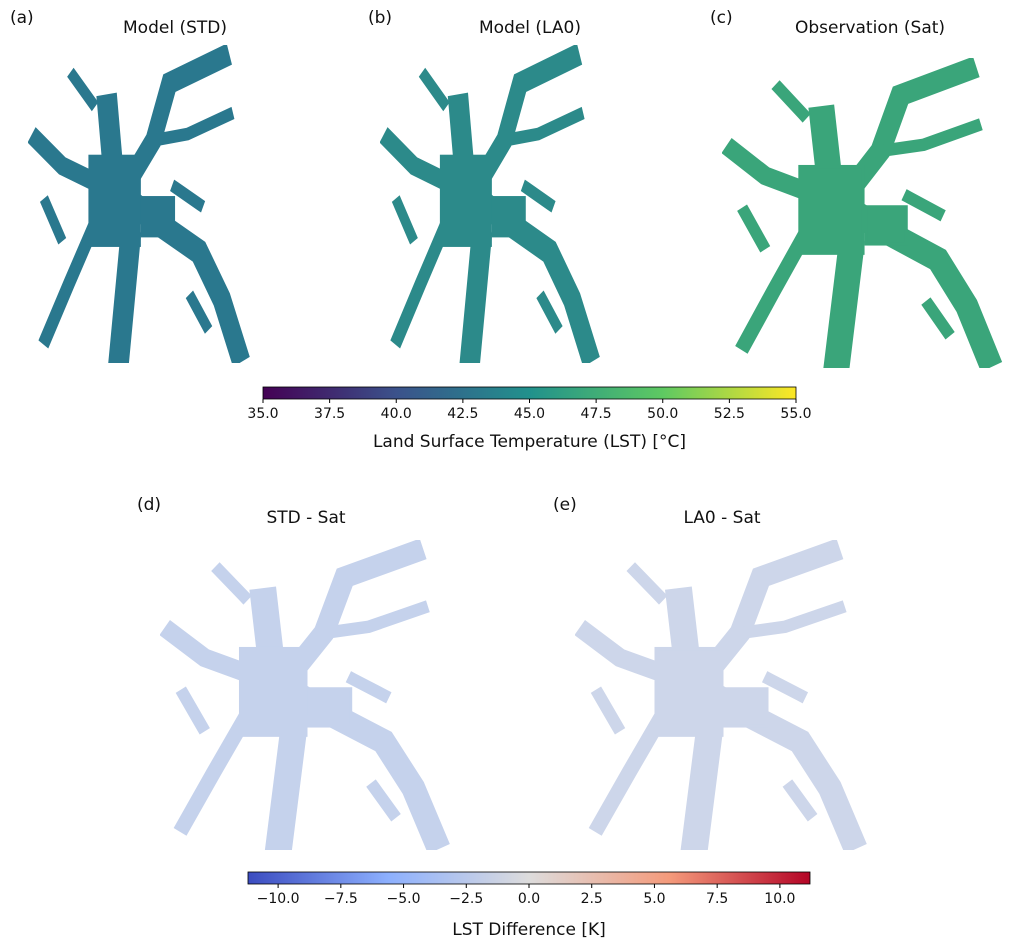 This screenshot has height=948, width=1010. What do you see at coordinates (149, 505) in the screenshot?
I see `panel-label: (d)` at bounding box center [149, 505].